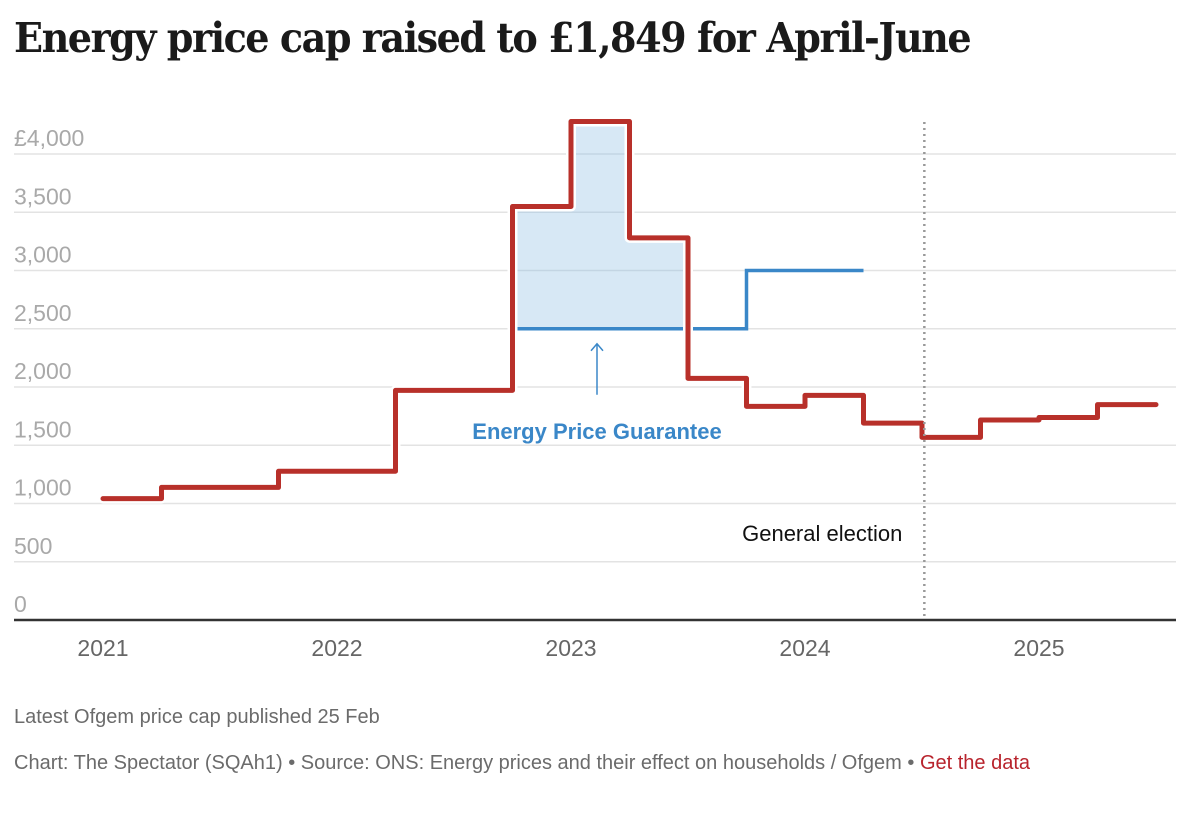 Image resolution: width=1188 pixels, height=828 pixels. I want to click on y-tick-label: 3,000, so click(43, 255).